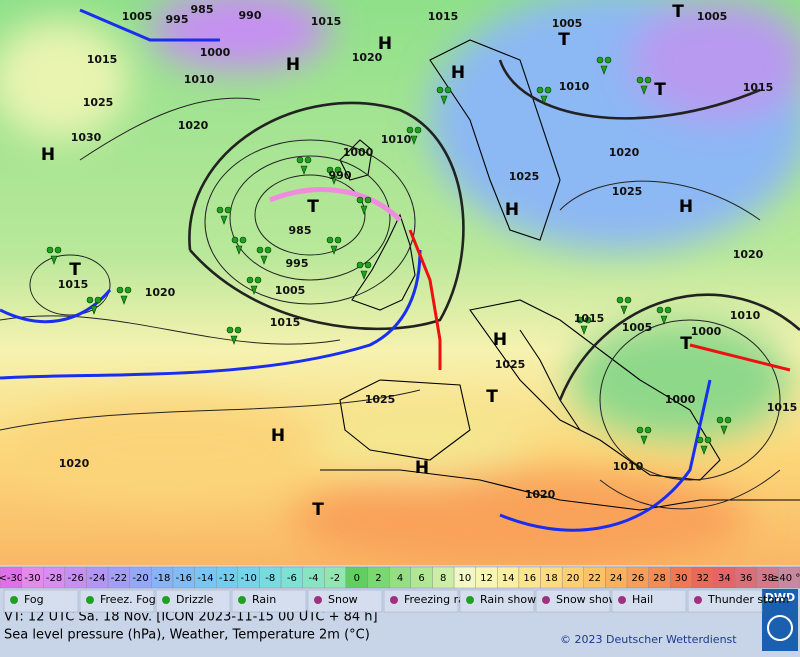 This screenshot has width=800, height=657. Describe the element at coordinates (746, 578) in the screenshot. I see `scale-label: 36` at that location.